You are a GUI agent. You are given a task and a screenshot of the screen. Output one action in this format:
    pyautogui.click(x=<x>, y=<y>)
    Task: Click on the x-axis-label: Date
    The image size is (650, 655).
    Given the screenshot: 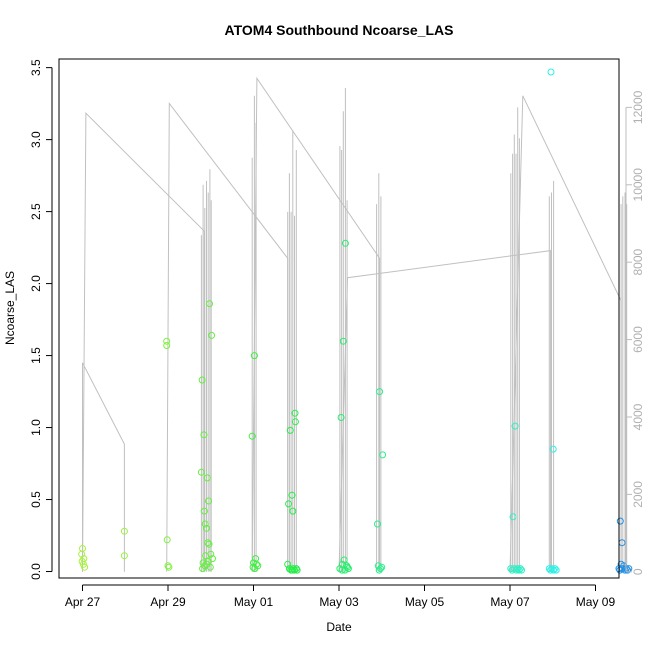 What is the action you would take?
    pyautogui.click(x=339, y=627)
    